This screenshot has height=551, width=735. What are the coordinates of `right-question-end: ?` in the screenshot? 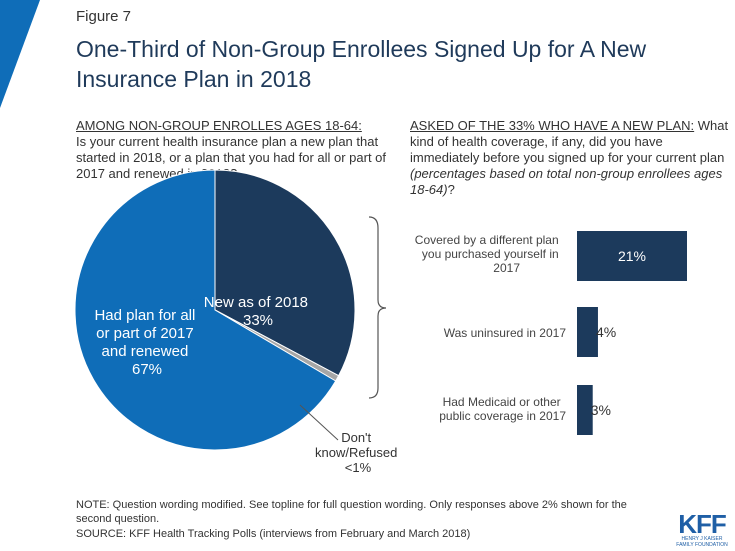 It's located at (451, 189).